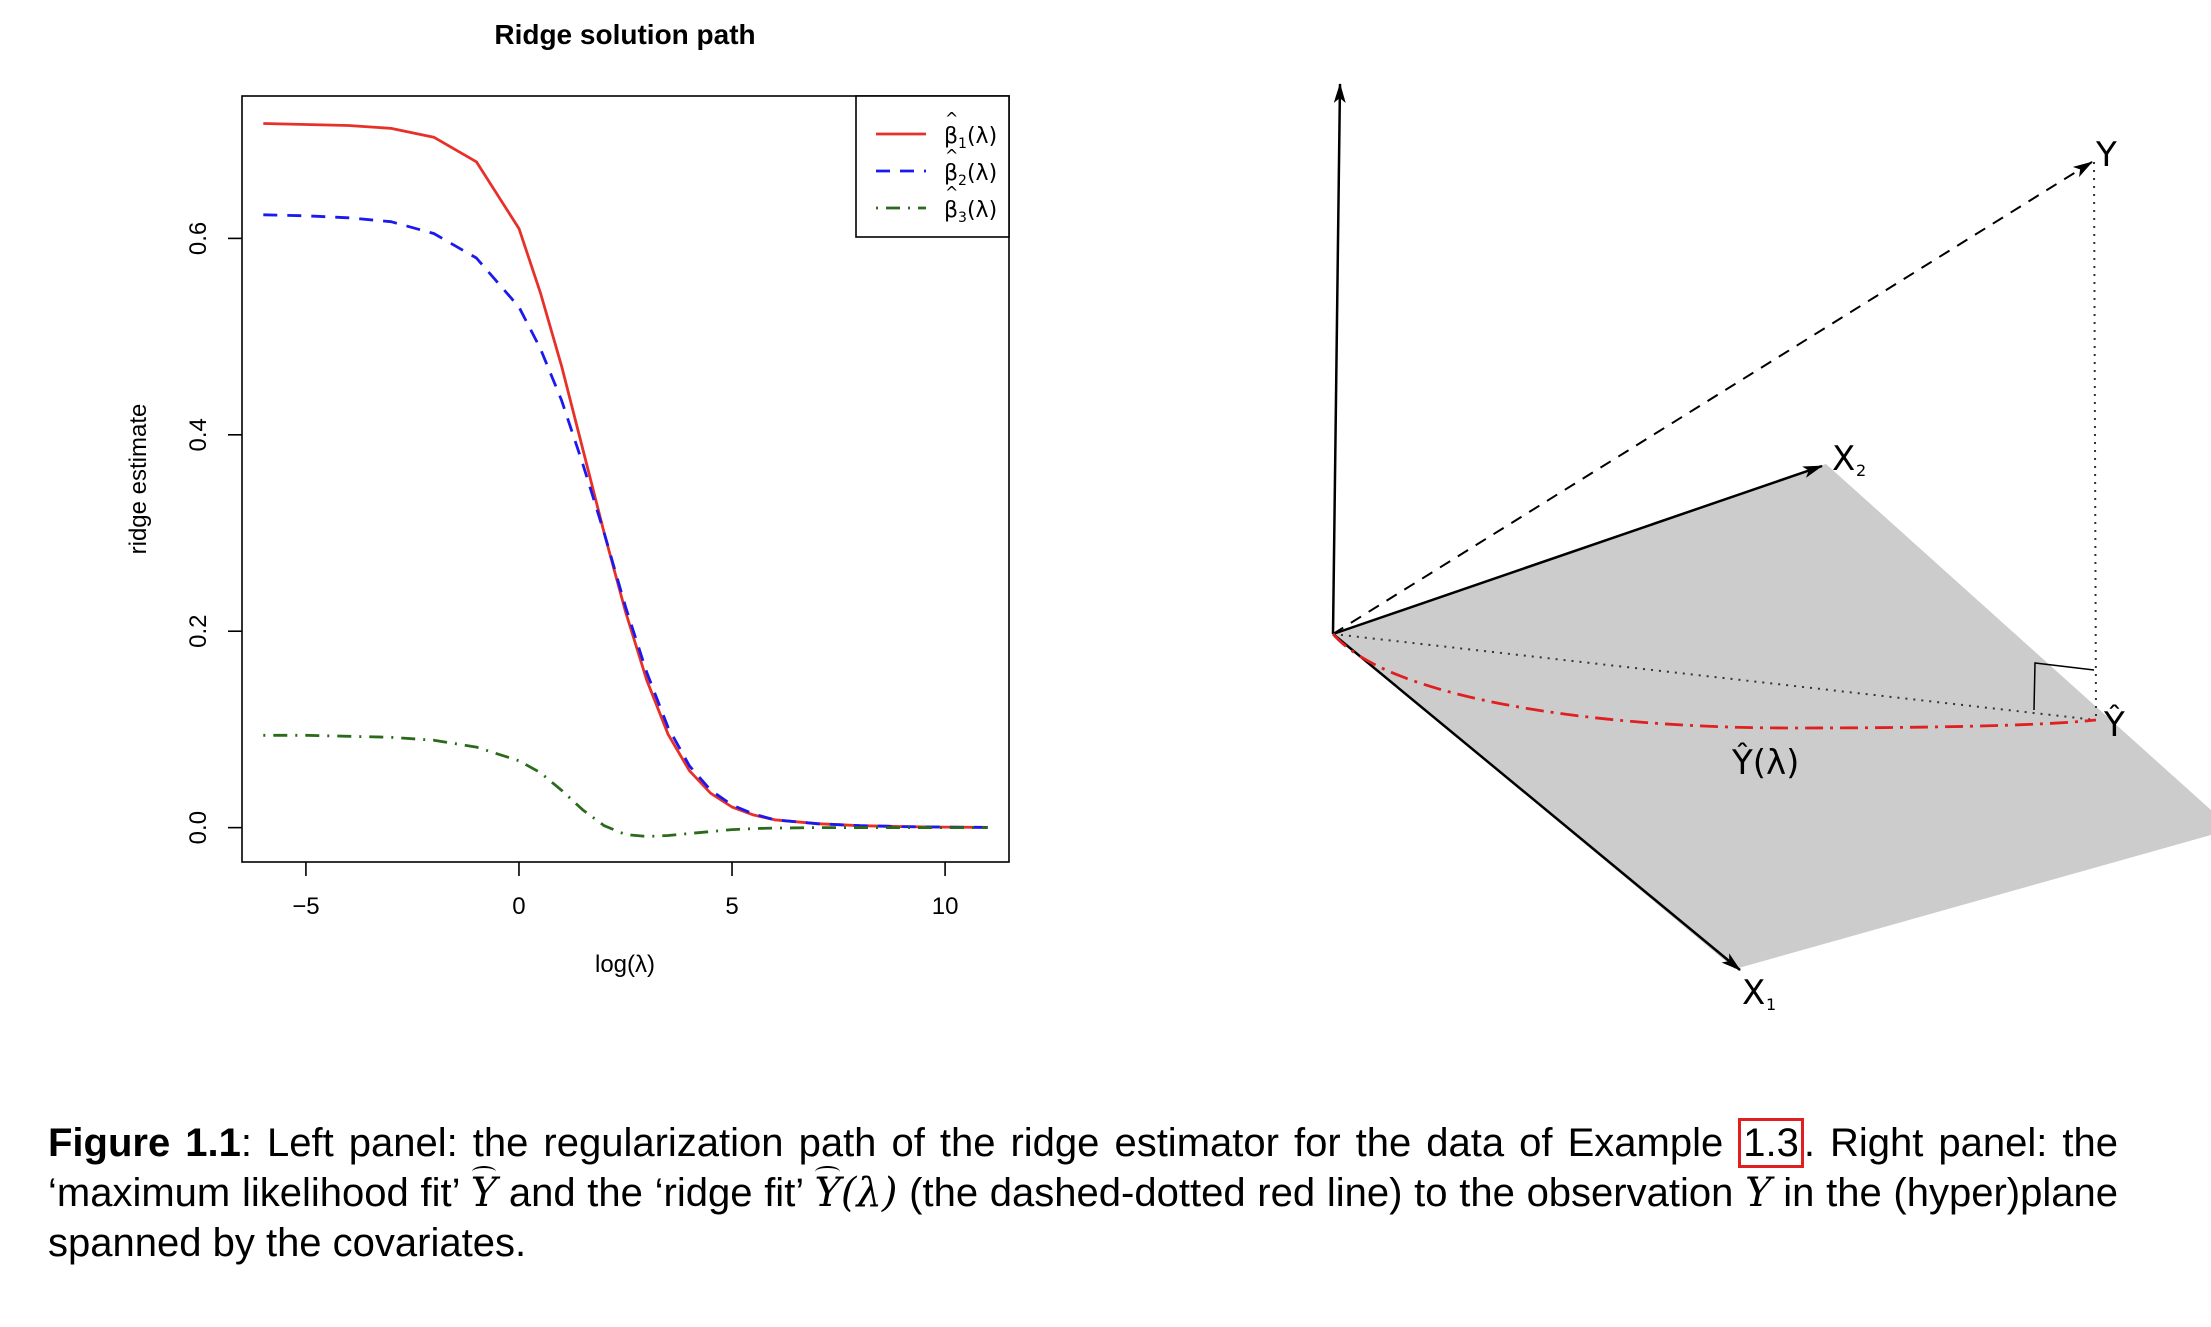  I want to click on legend-box, so click(932, 166).